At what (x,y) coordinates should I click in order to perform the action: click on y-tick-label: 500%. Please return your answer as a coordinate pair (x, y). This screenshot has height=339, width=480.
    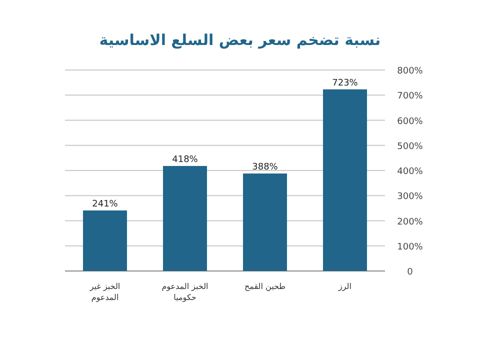
    Looking at the image, I should click on (410, 147).